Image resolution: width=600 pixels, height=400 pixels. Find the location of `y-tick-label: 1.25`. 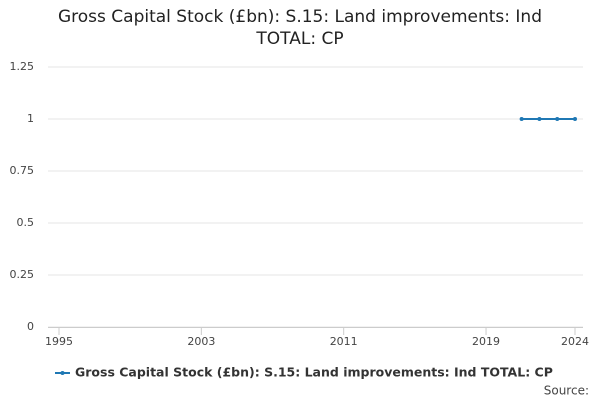

y-tick-label: 1.25 is located at coordinates (22, 66).